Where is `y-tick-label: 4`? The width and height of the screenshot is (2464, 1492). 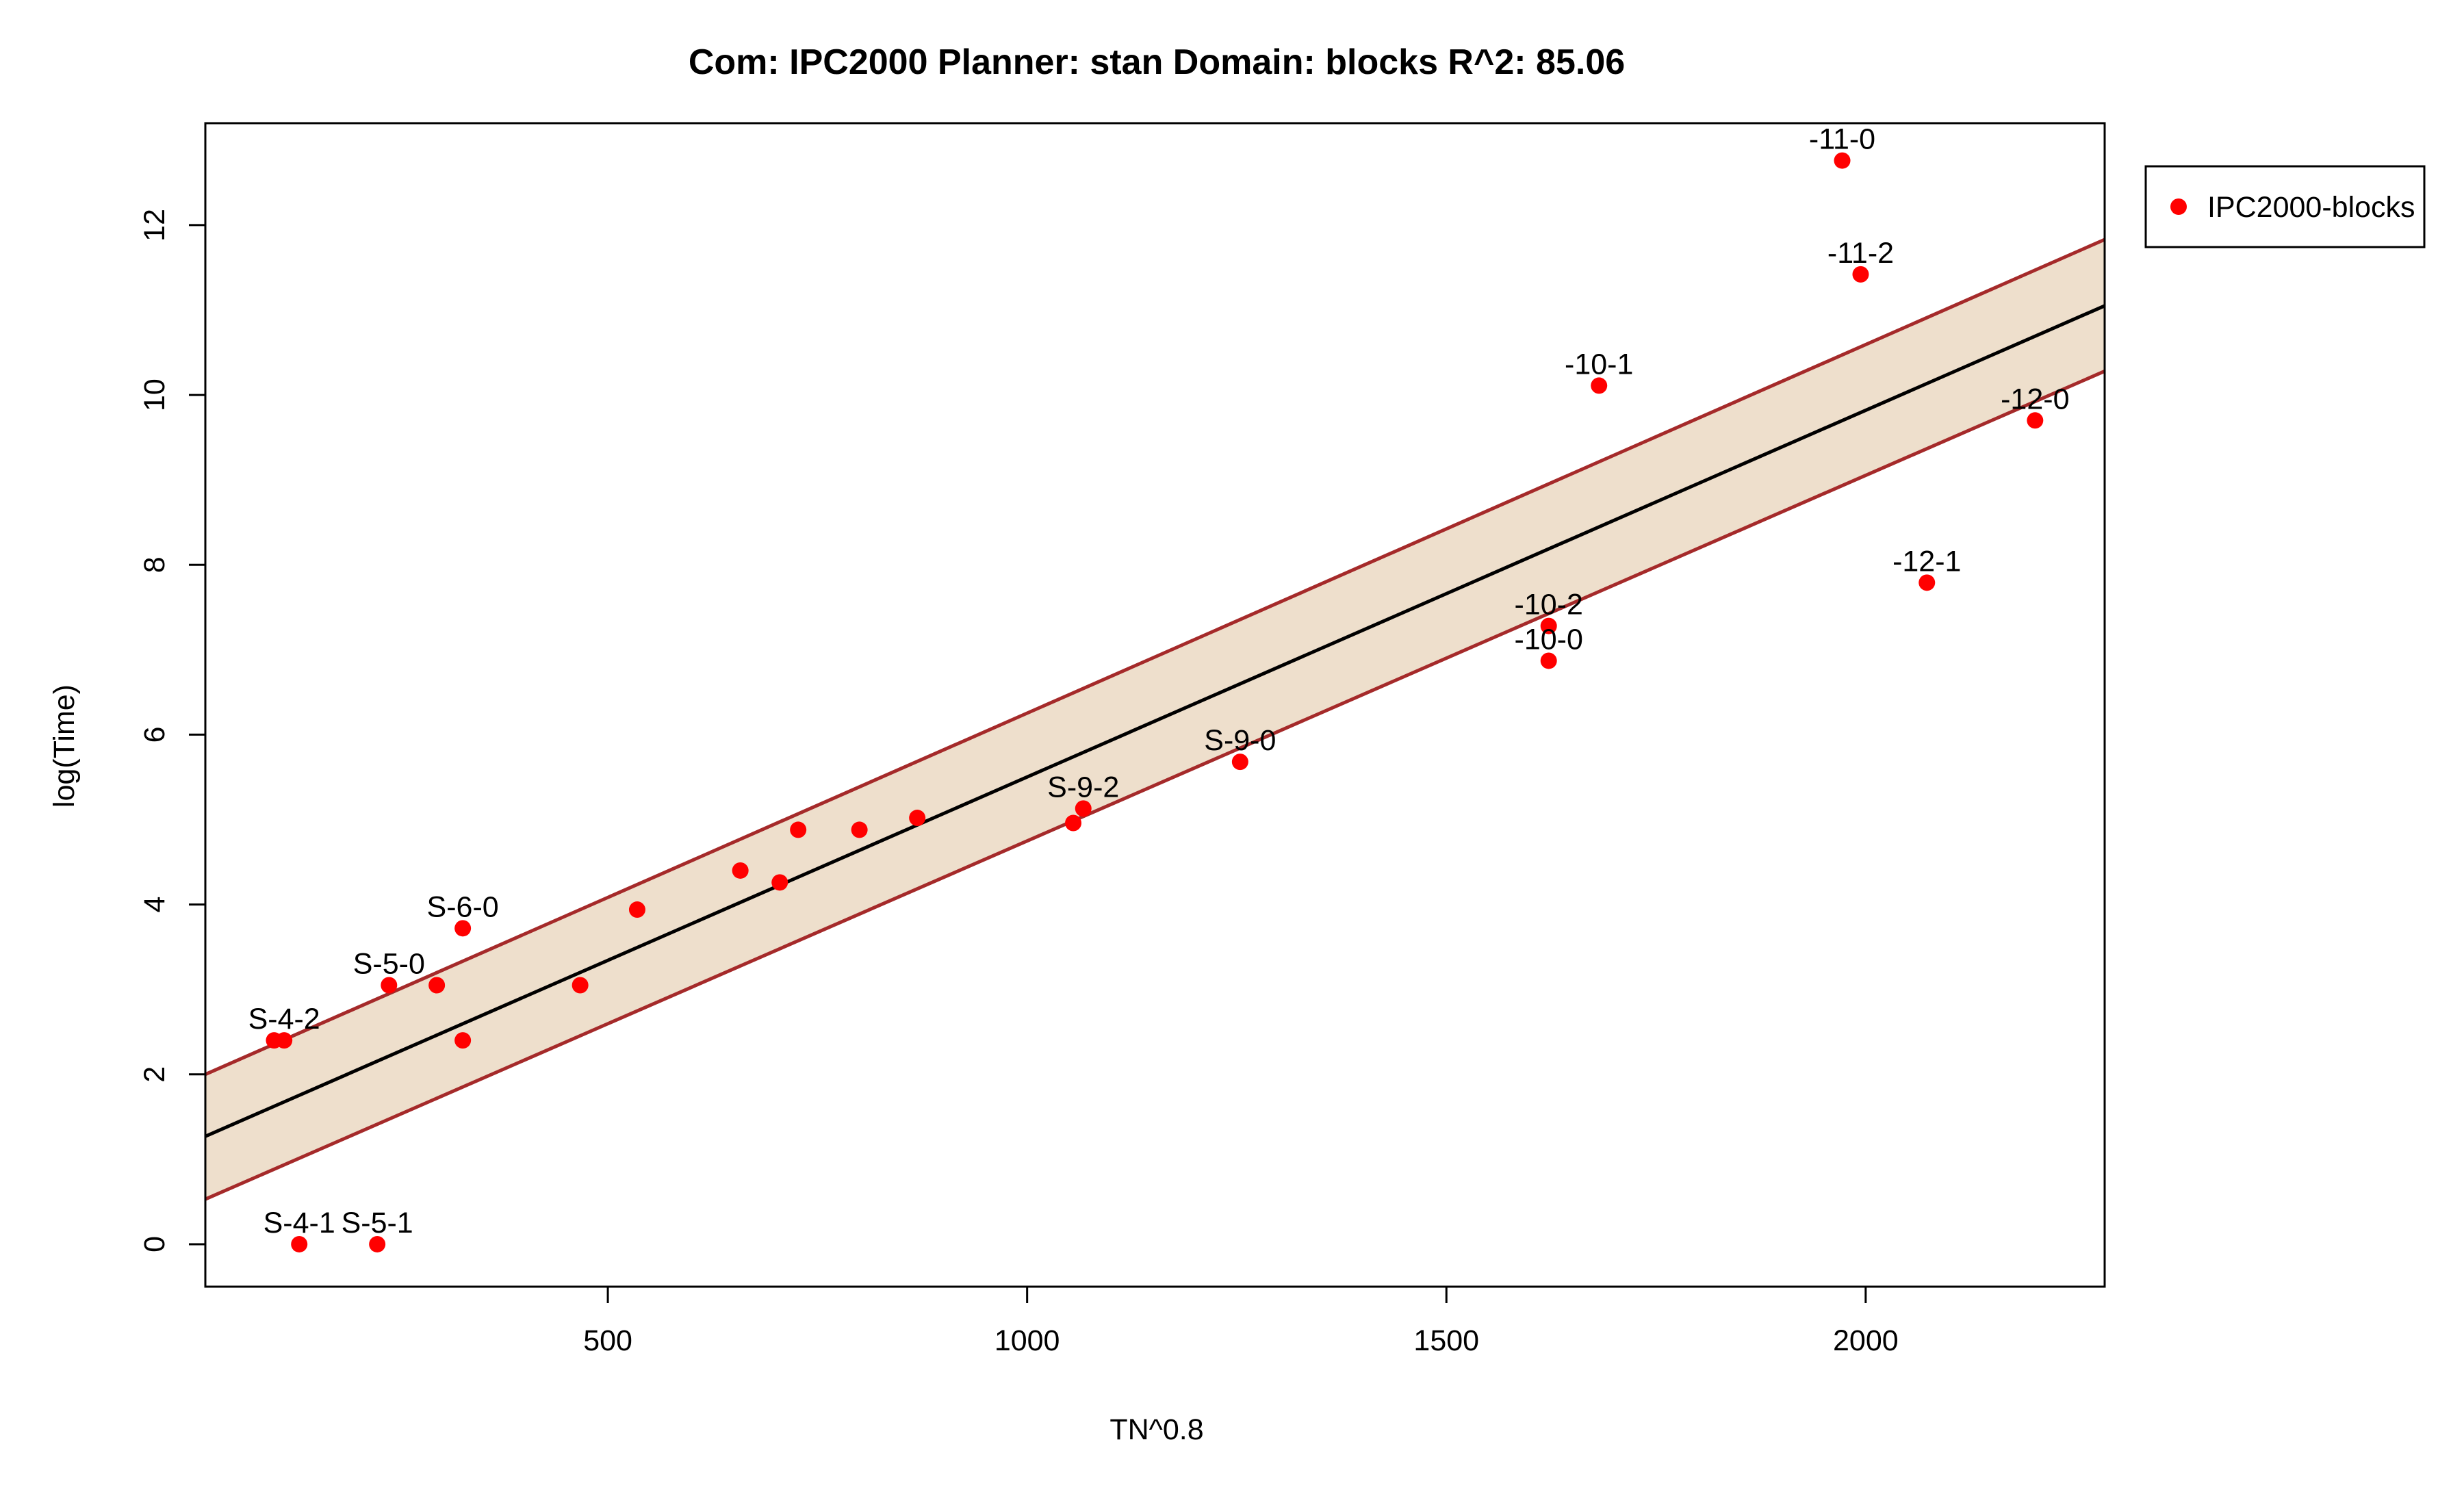
y-tick-label: 4 is located at coordinates (154, 905).